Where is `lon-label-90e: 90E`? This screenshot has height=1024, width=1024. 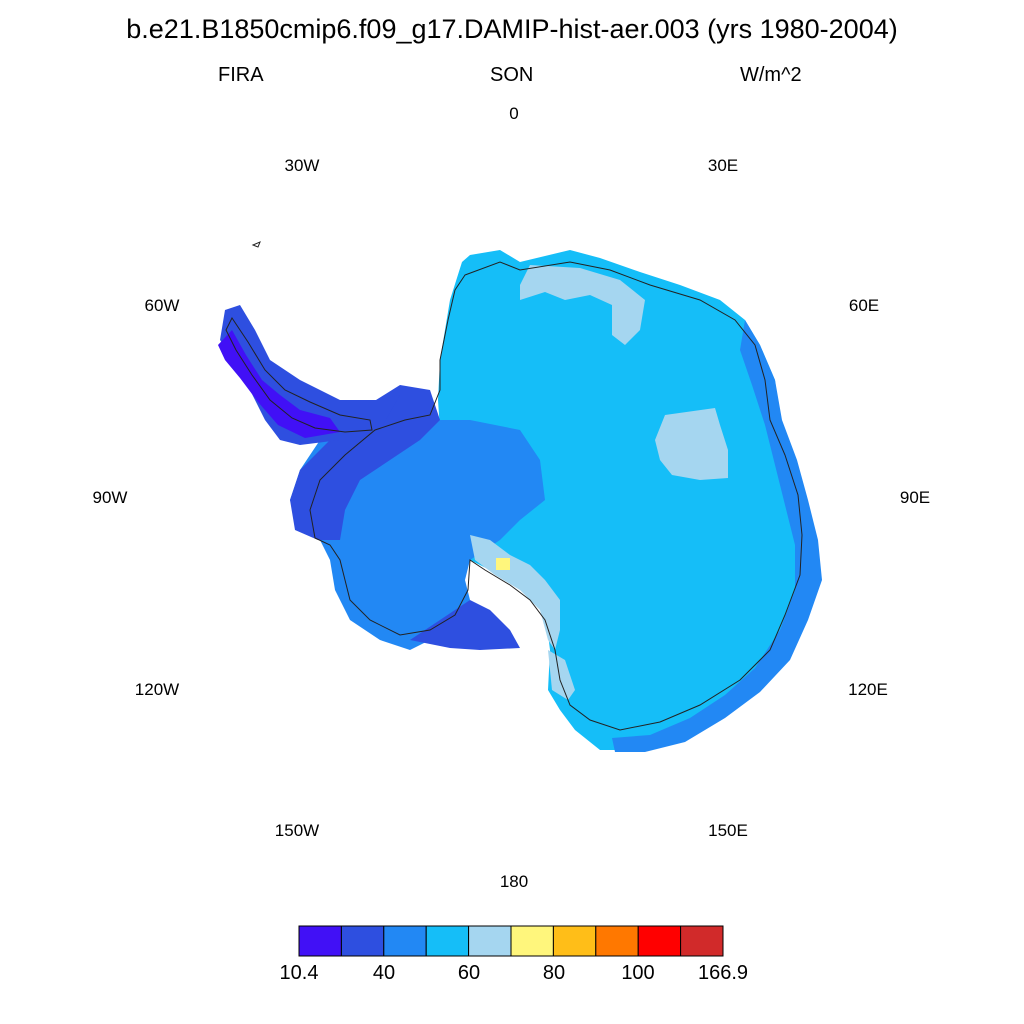 lon-label-90e: 90E is located at coordinates (915, 497).